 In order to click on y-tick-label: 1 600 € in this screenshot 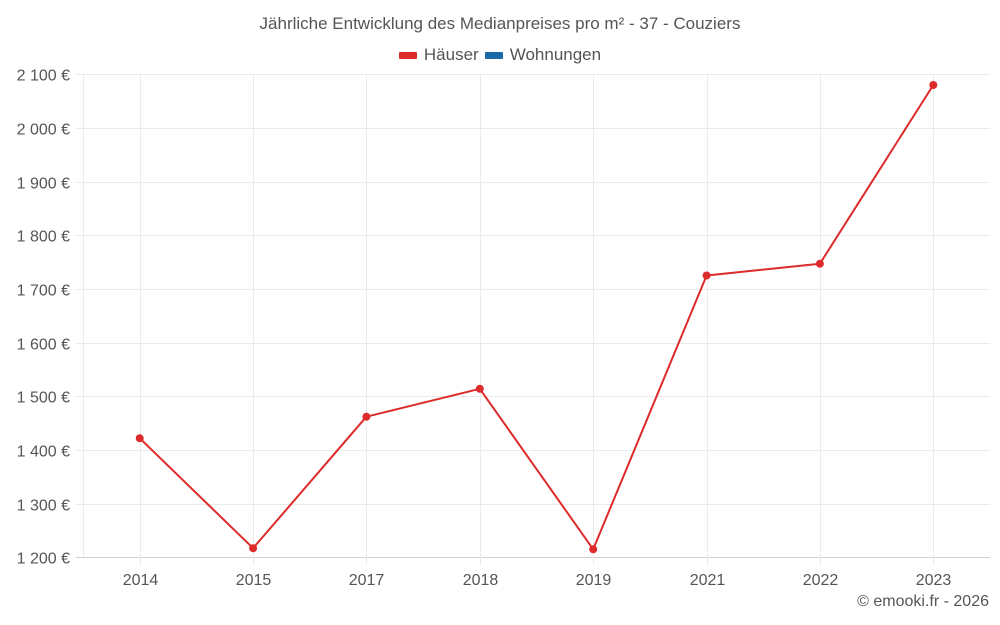, I will do `click(43, 345)`.